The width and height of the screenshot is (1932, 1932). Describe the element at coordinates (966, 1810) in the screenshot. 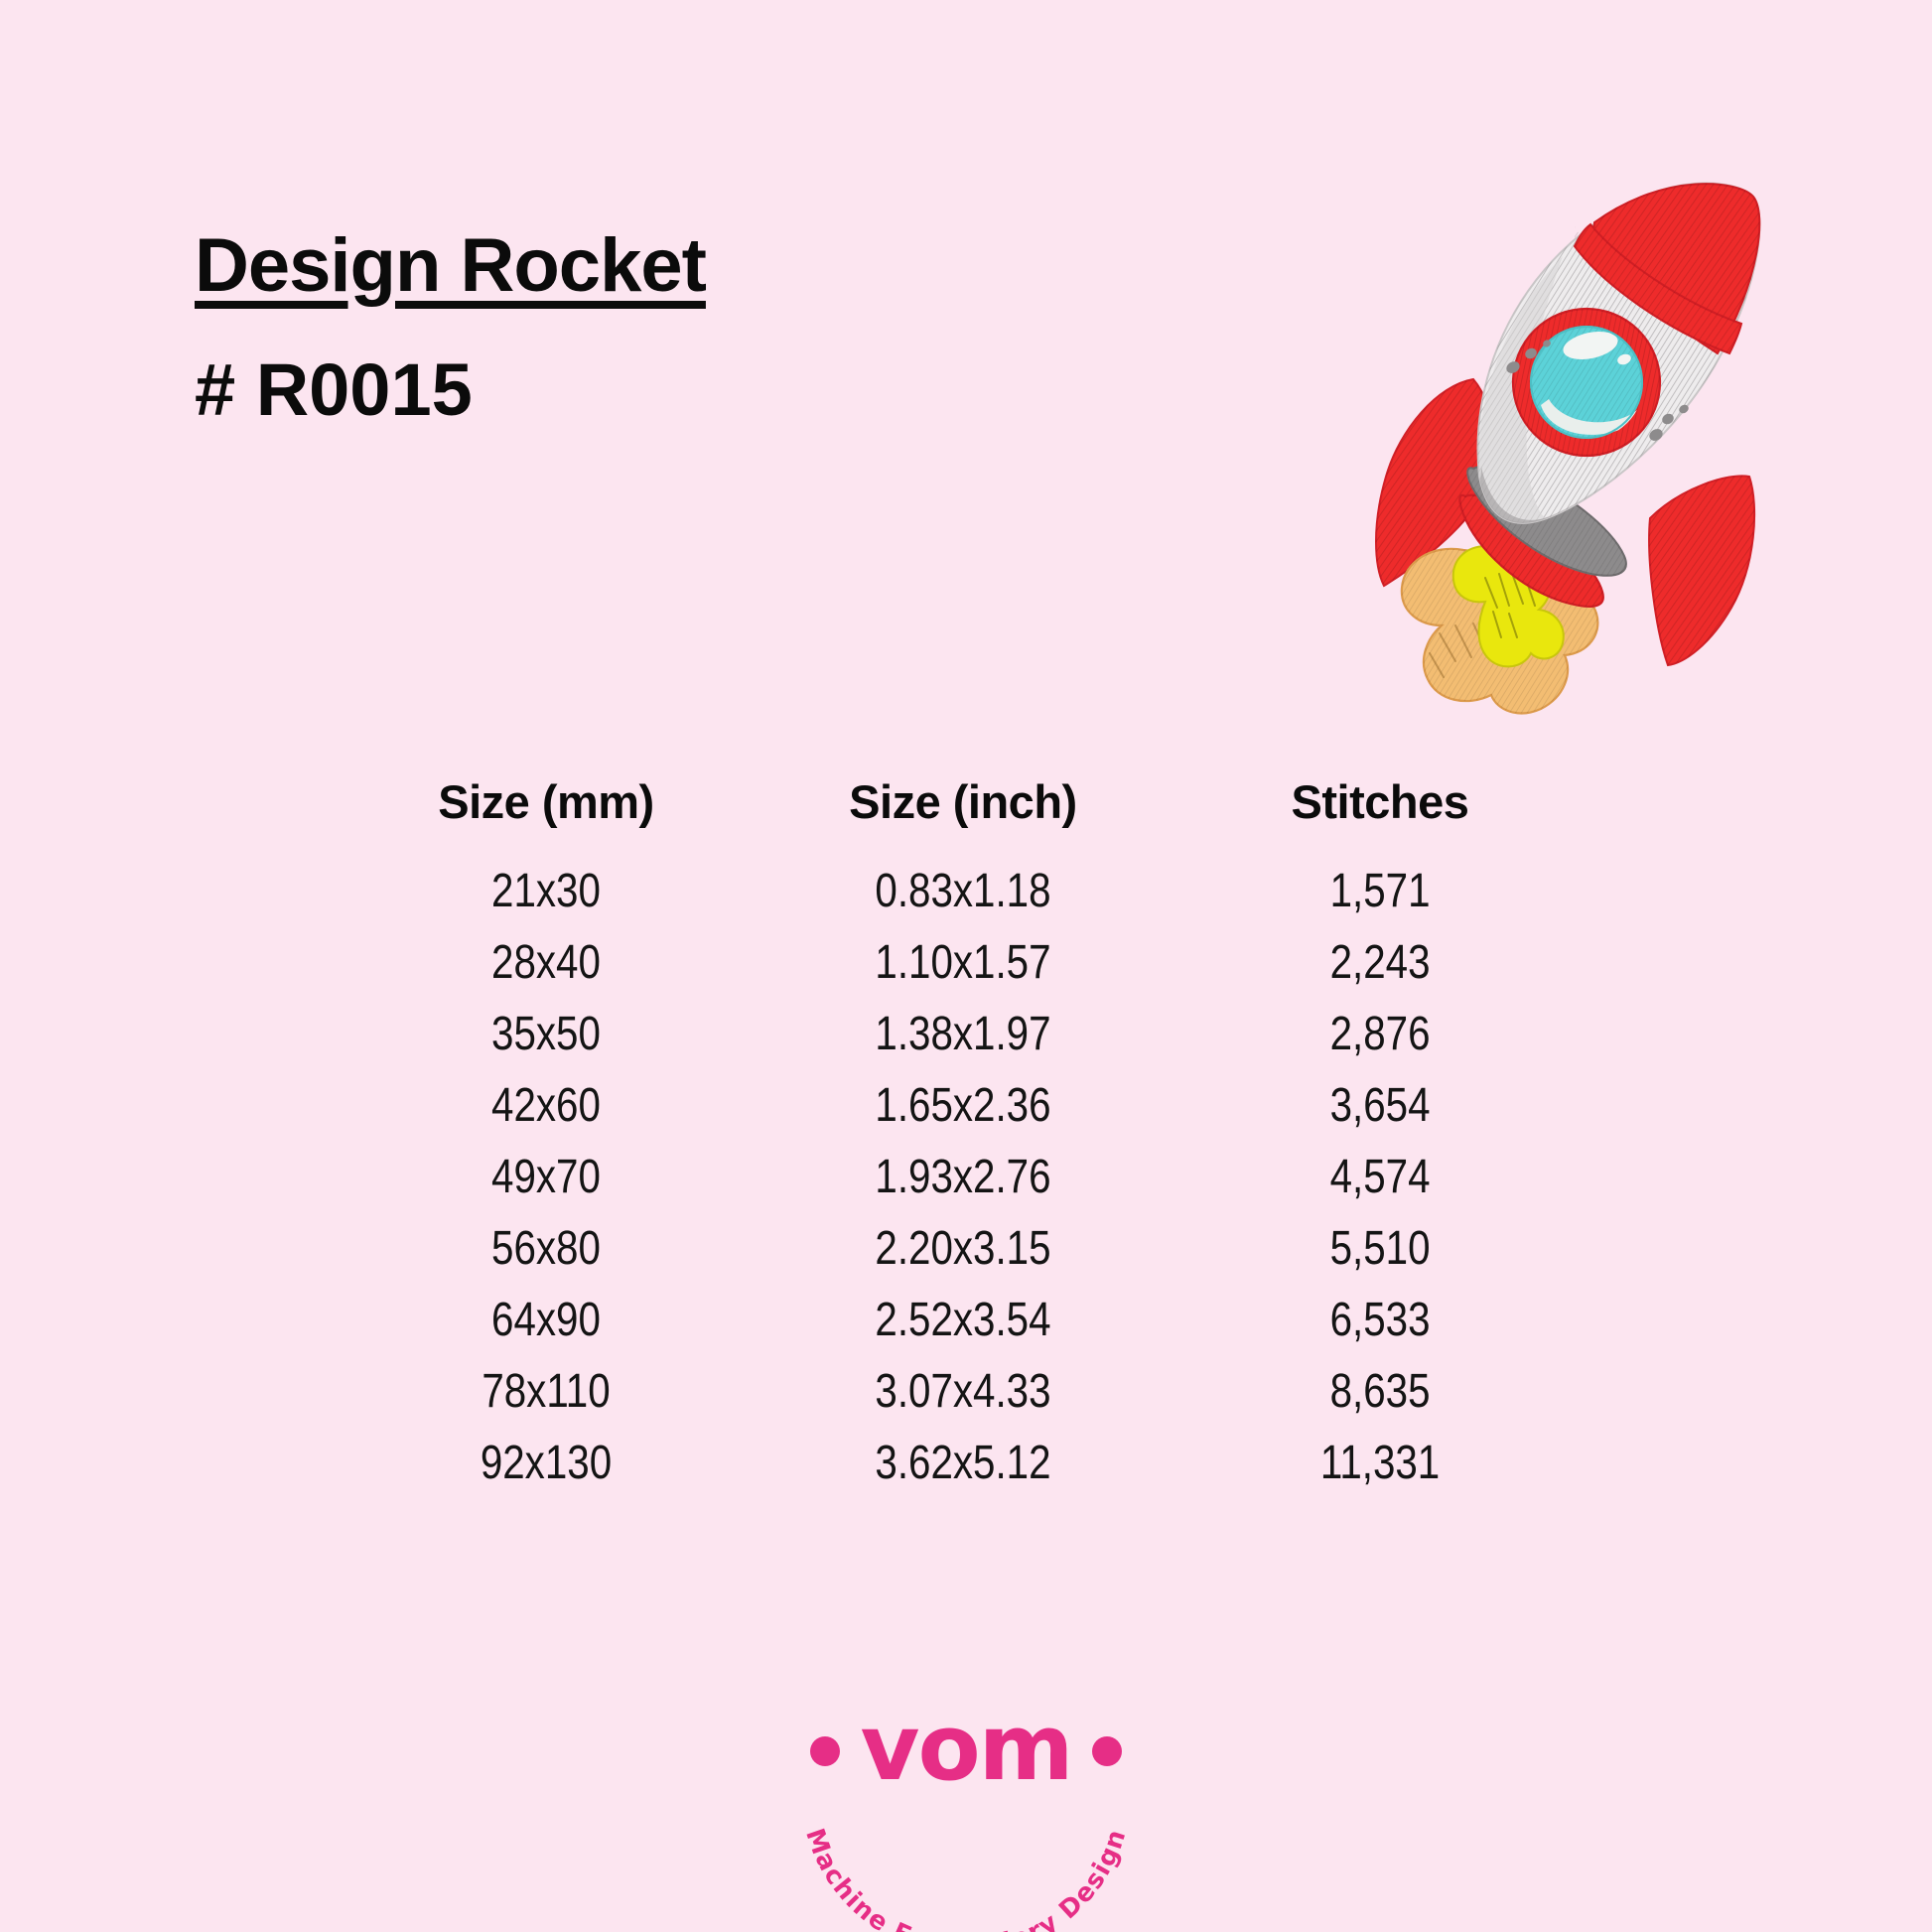

I see `vom-logo: vom Machine Embroidery Design` at that location.